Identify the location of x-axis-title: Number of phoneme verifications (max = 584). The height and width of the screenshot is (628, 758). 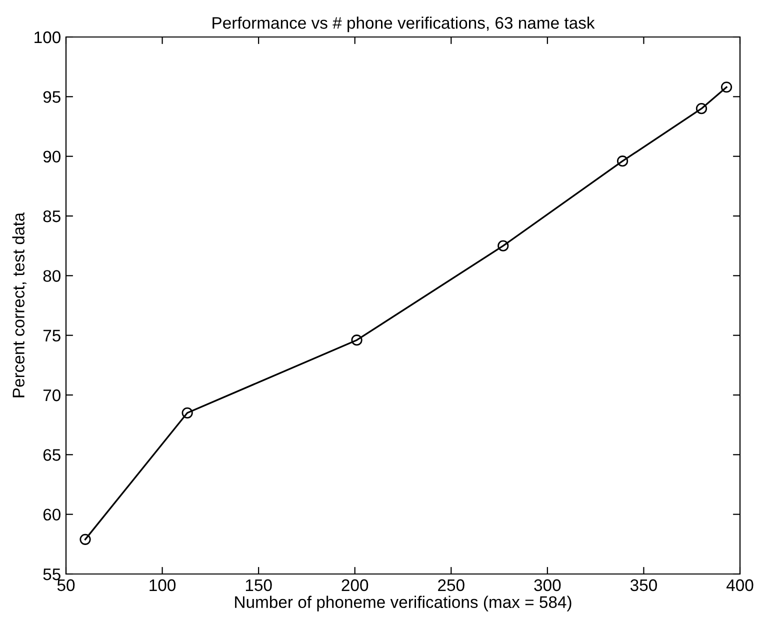
(403, 604).